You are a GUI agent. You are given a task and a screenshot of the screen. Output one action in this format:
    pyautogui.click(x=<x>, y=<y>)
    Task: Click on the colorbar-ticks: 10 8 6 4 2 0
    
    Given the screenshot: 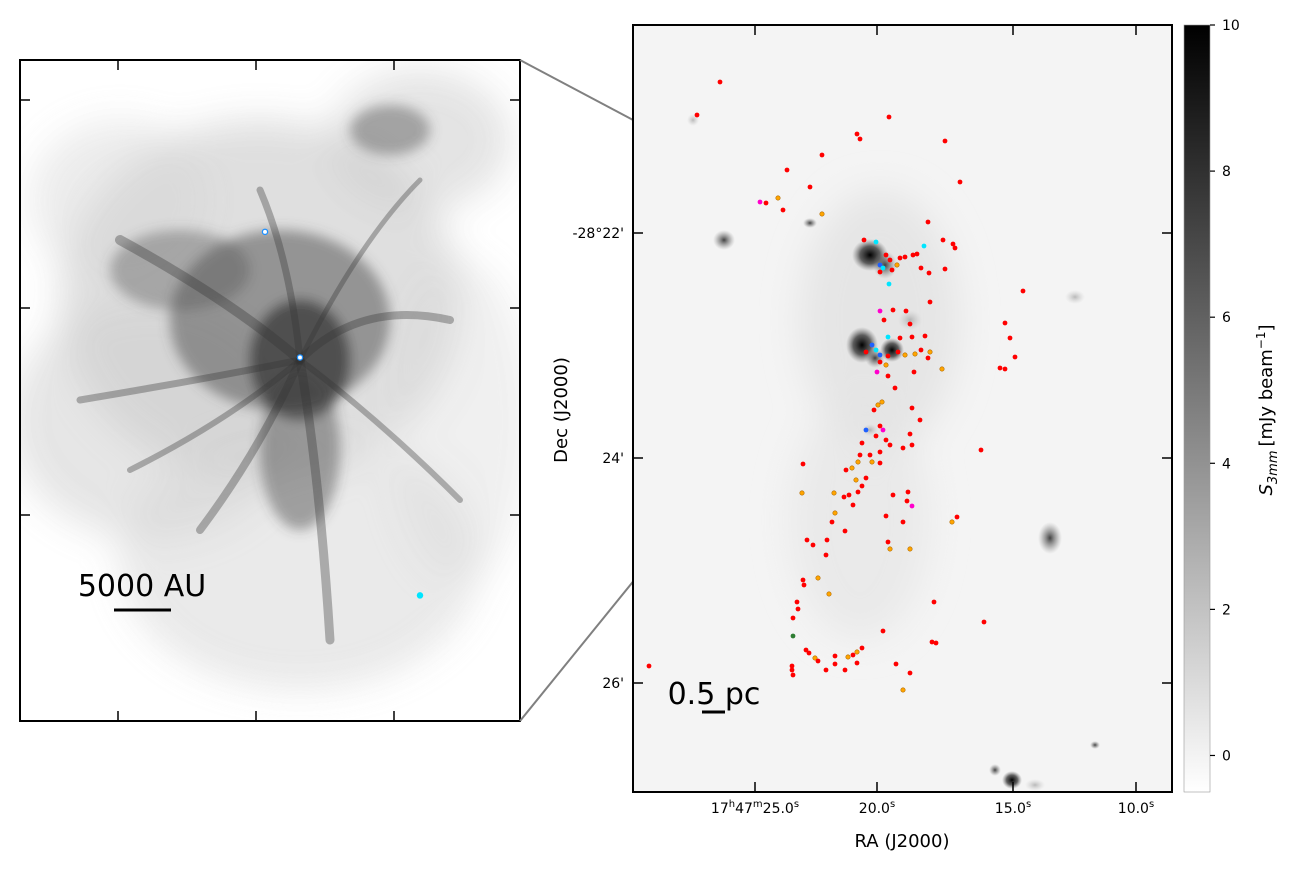 What is the action you would take?
    pyautogui.click(x=1225, y=391)
    